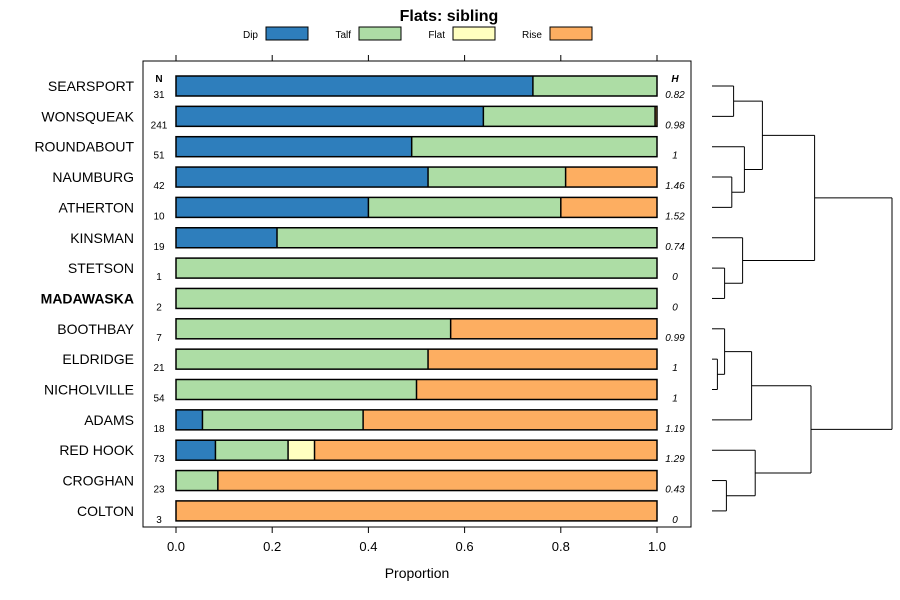 The width and height of the screenshot is (900, 600). What do you see at coordinates (675, 368) in the screenshot?
I see `h-value-eldridge: 1` at bounding box center [675, 368].